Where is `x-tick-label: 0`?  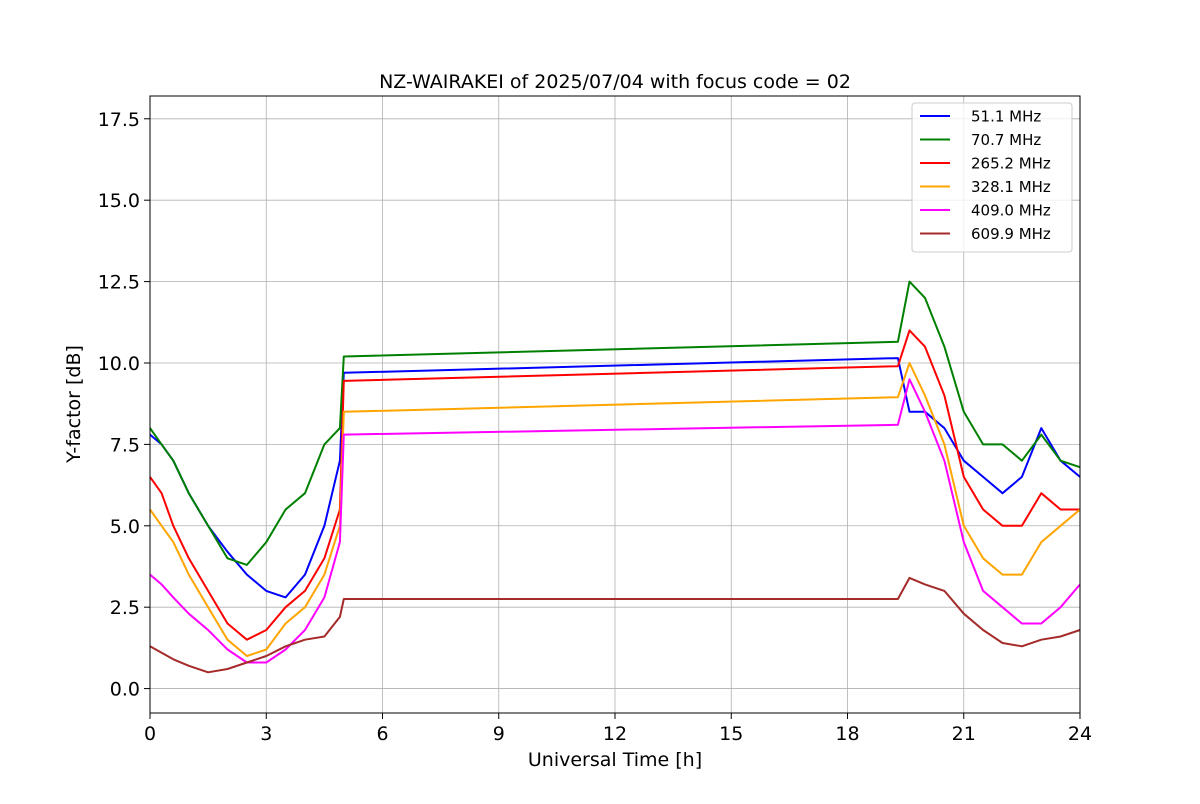
x-tick-label: 0 is located at coordinates (150, 734).